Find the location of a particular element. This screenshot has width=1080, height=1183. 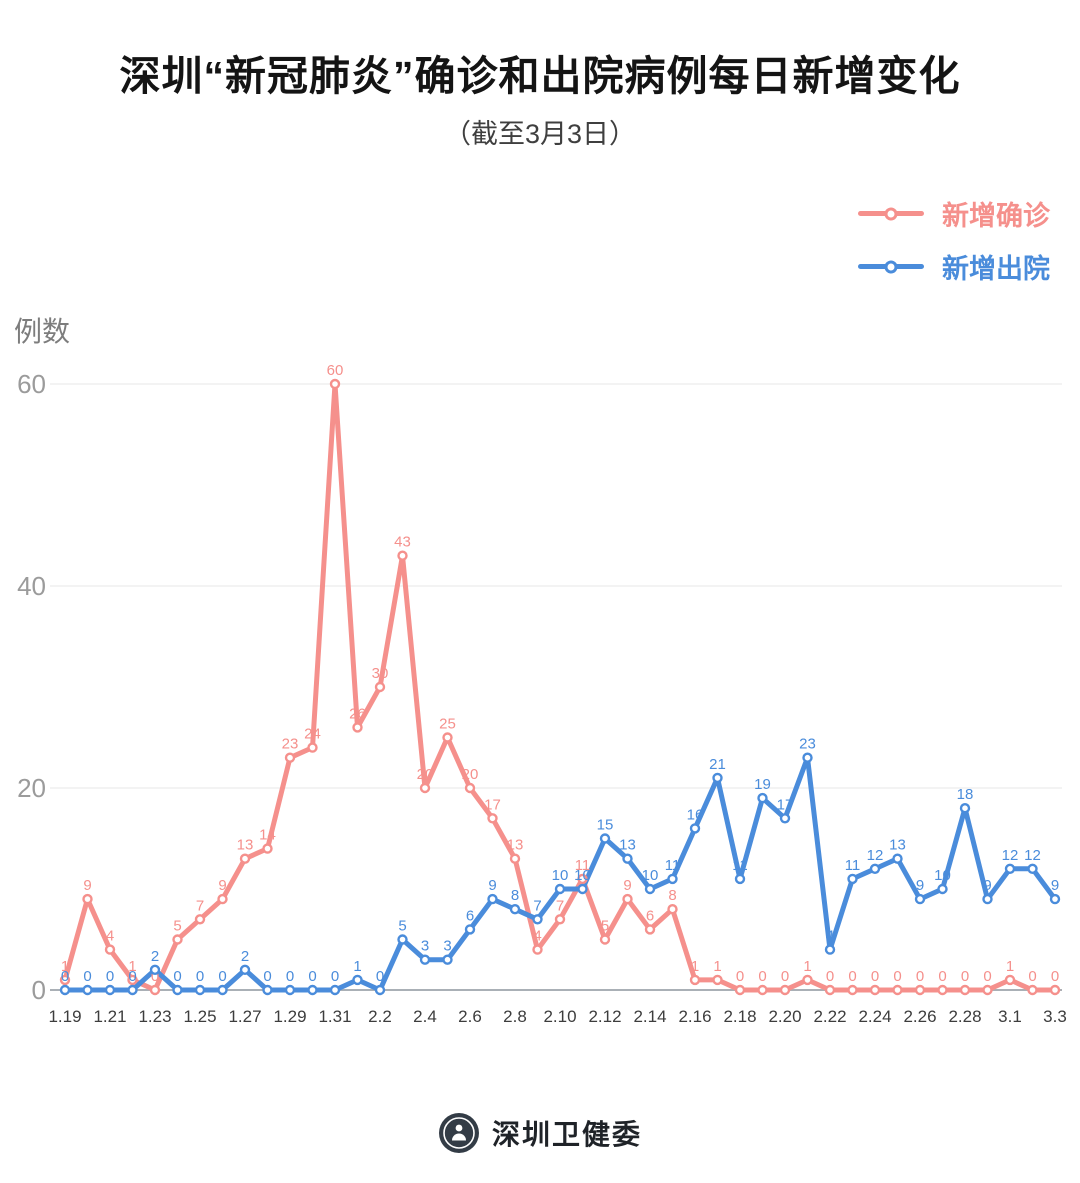

svg-text: 15 is located at coordinates (605, 825).